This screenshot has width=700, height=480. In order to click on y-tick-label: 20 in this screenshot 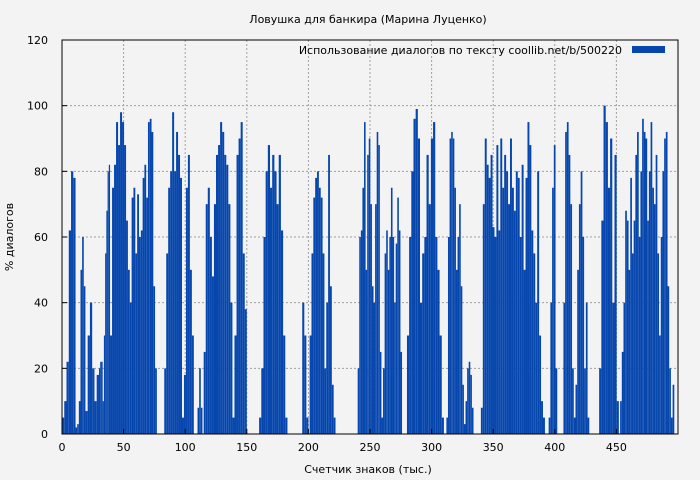, I will do `click(41, 368)`.